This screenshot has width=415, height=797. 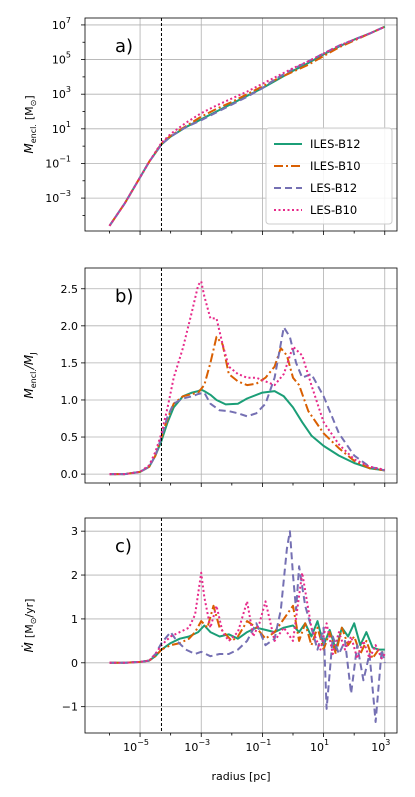 I want to click on y-tick-label: −1, so click(x=70, y=707).